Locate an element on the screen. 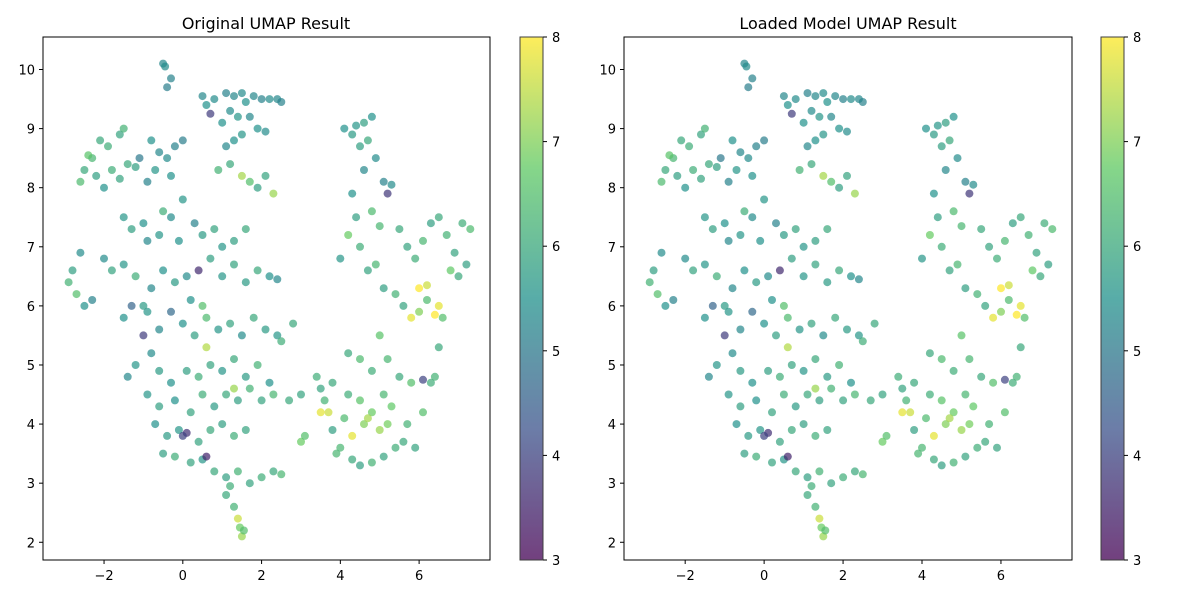 This screenshot has width=1200, height=600. y-axis-ticks: 2 3 4 5 6 7 8 9 10 is located at coordinates (30, 307).